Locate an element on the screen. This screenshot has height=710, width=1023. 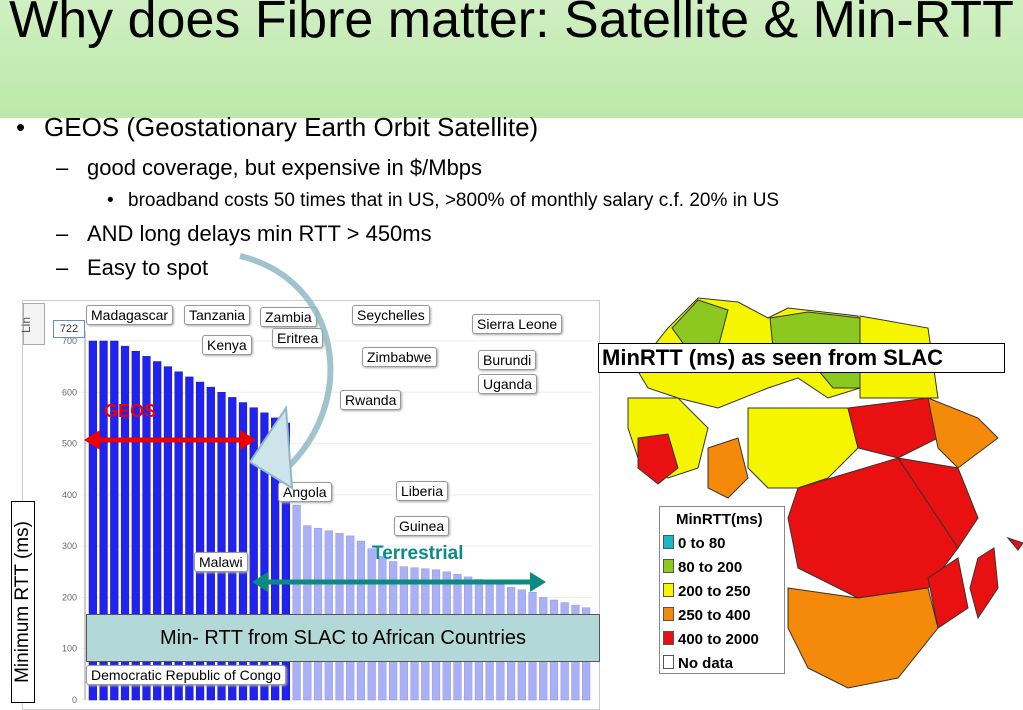
legend-item: 400 to 2000 is located at coordinates (711, 639).